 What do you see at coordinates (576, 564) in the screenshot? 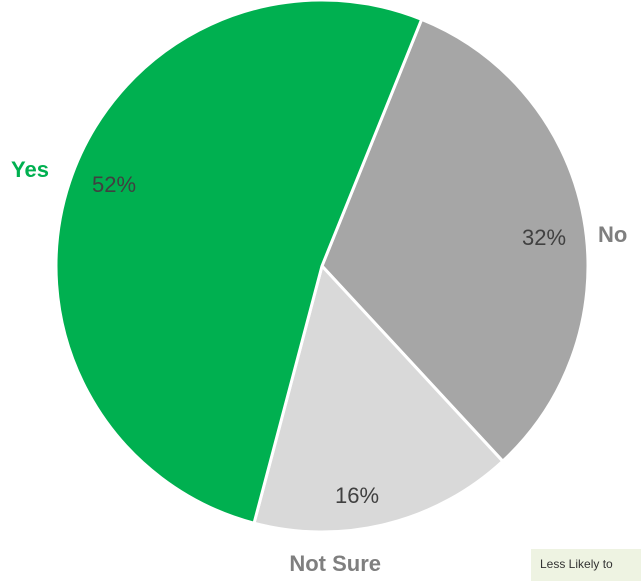
I see `note-text: Less Likely to` at bounding box center [576, 564].